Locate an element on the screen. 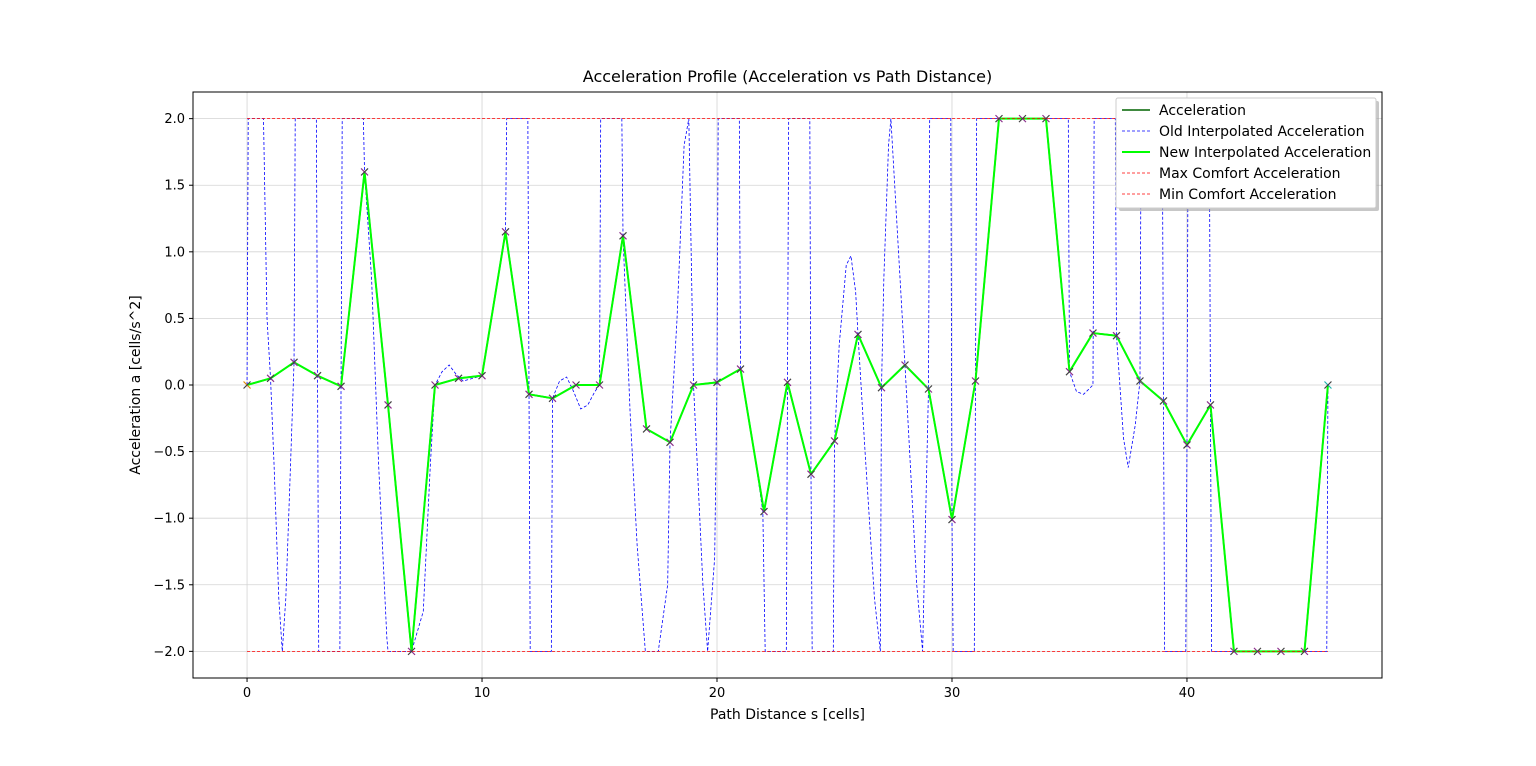 The height and width of the screenshot is (766, 1536). y-axis-label: Acceleration a [cells/s^2] is located at coordinates (136, 384).